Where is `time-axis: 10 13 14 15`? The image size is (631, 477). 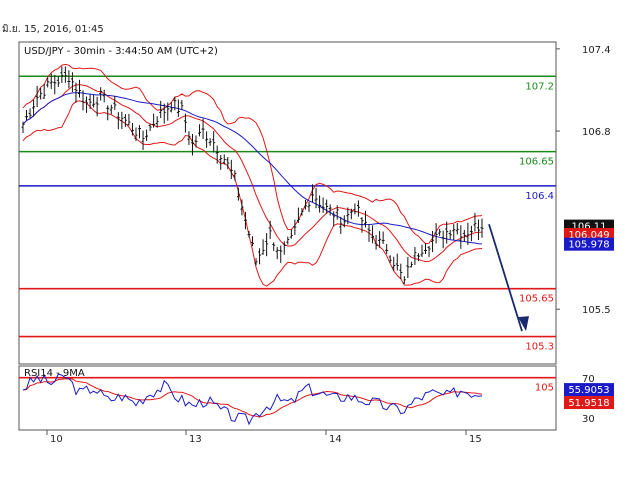 time-axis: 10 13 14 15 is located at coordinates (264, 437).